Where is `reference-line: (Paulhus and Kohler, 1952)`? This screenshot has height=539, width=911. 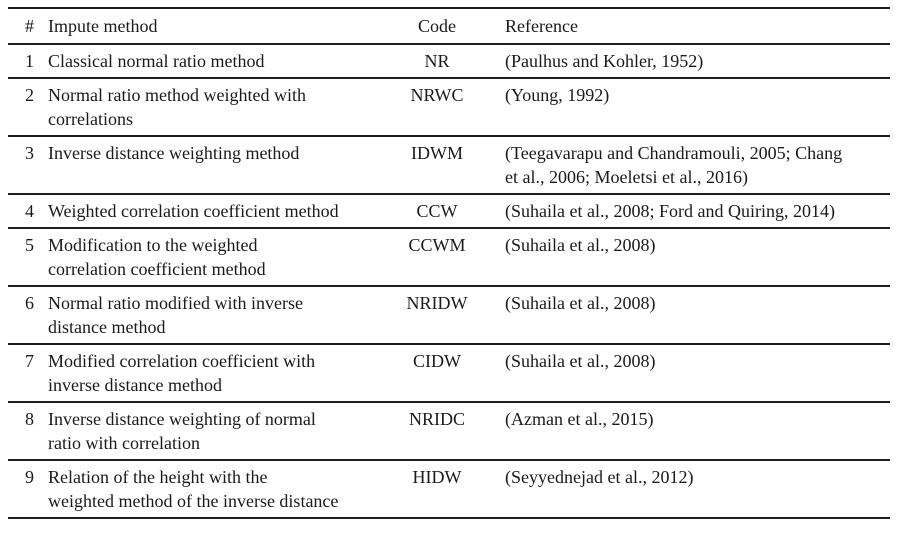
reference-line: (Paulhus and Kohler, 1952) is located at coordinates (604, 61).